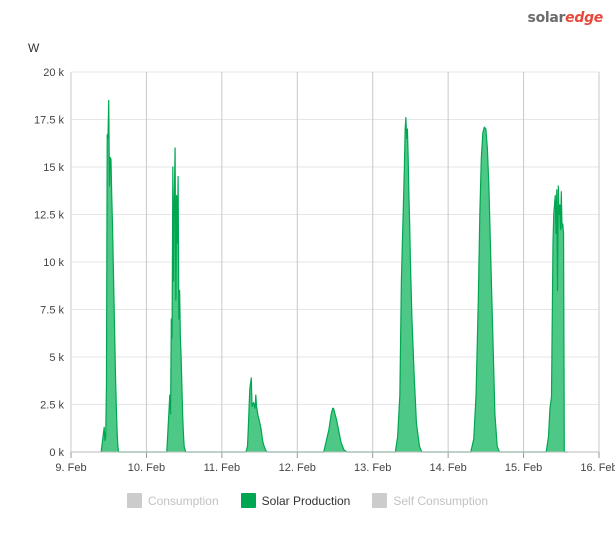 The width and height of the screenshot is (615, 537). I want to click on y-tick-label: 5 k, so click(56, 358).